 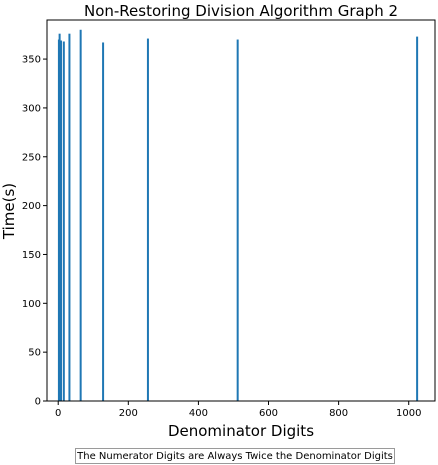 I want to click on x-tick-label: 1000, so click(x=408, y=413).